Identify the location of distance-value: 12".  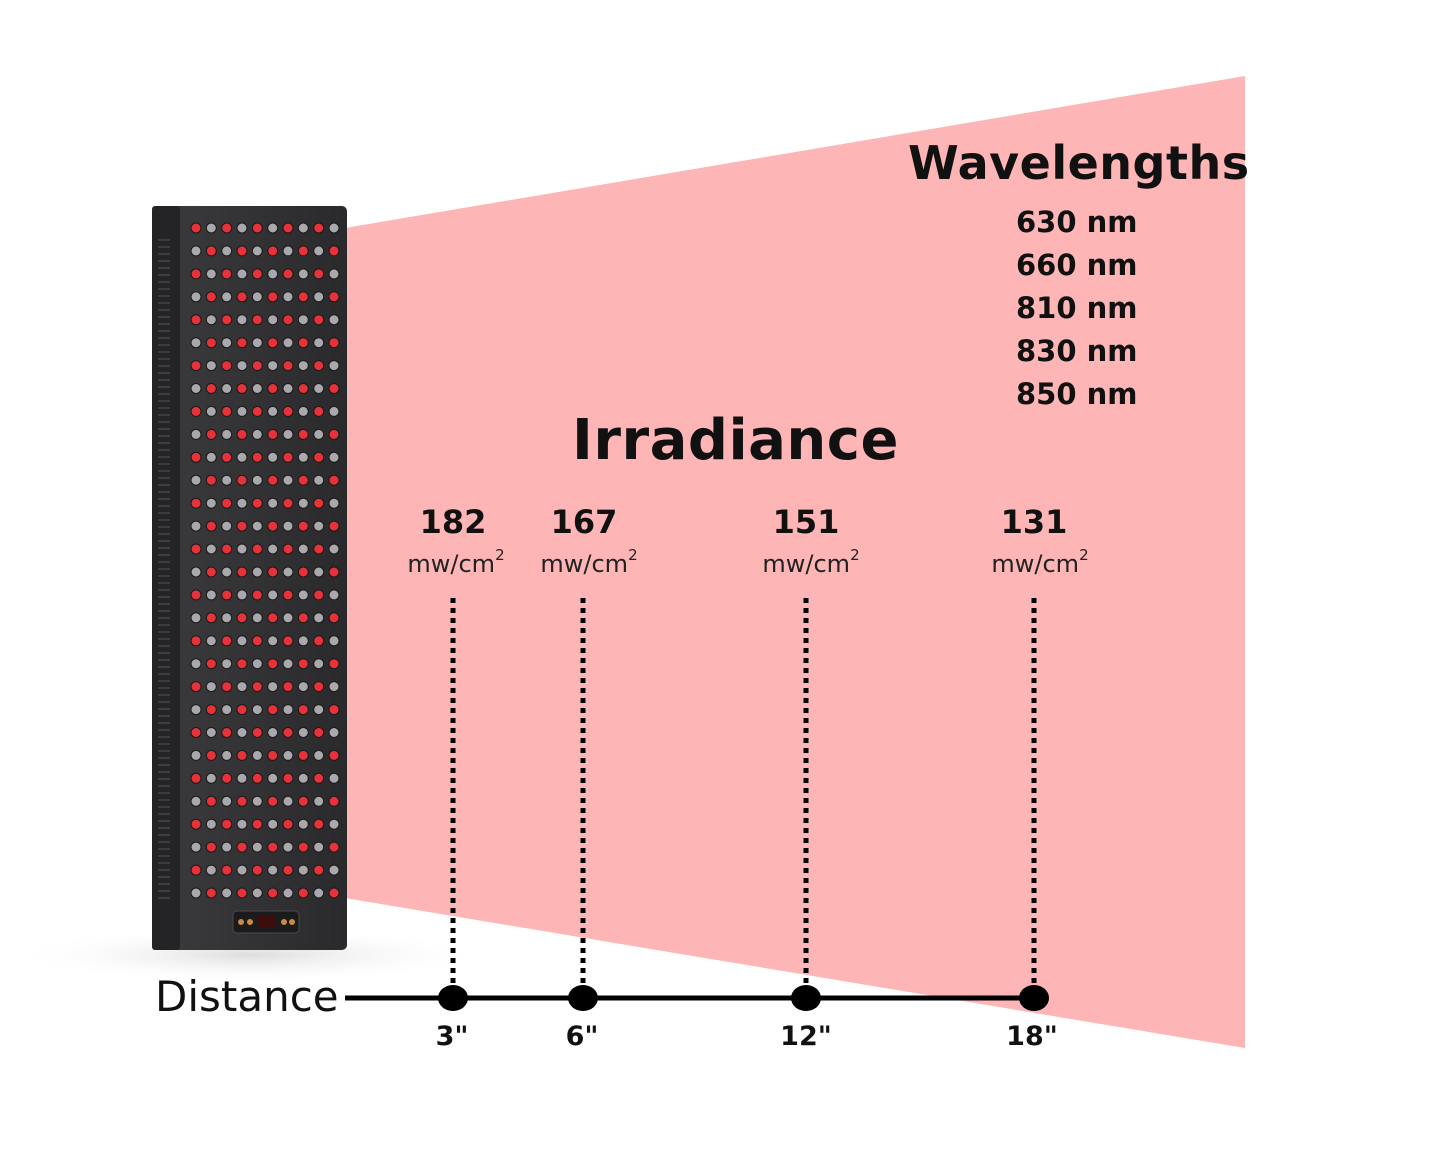
(806, 1036).